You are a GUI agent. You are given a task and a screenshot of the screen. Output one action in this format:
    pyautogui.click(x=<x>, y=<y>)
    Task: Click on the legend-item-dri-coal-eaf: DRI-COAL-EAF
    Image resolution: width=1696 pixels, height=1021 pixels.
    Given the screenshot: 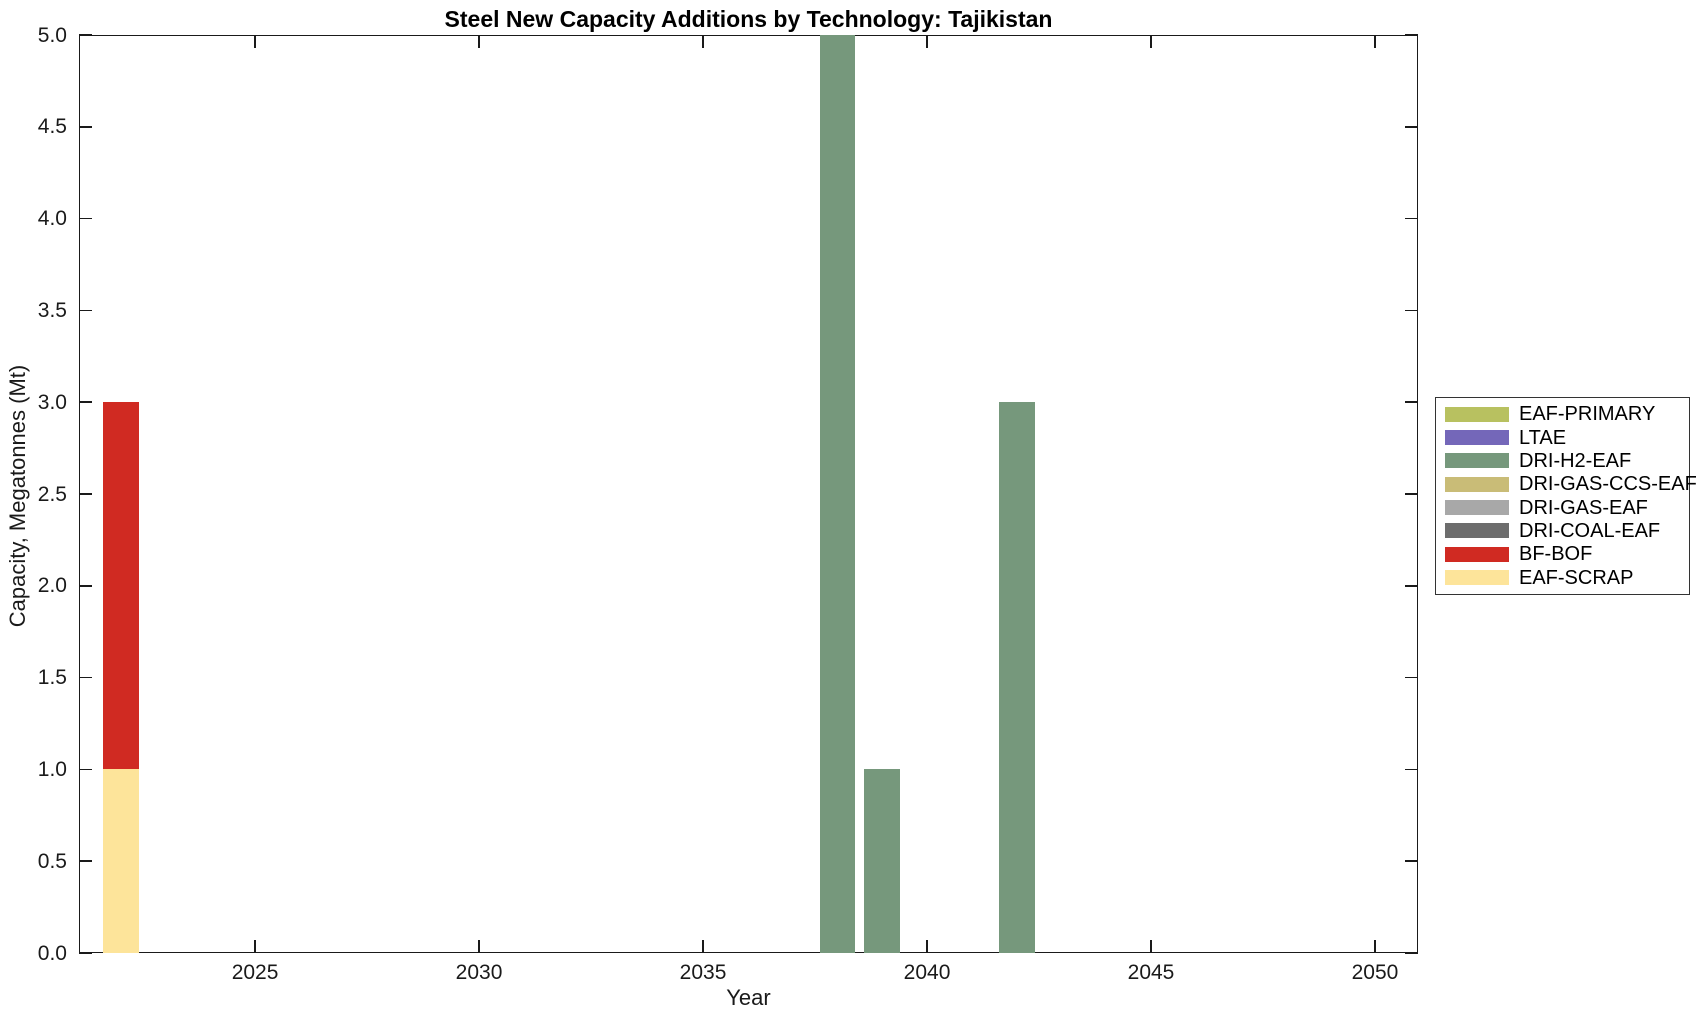 What is the action you would take?
    pyautogui.click(x=1562, y=531)
    